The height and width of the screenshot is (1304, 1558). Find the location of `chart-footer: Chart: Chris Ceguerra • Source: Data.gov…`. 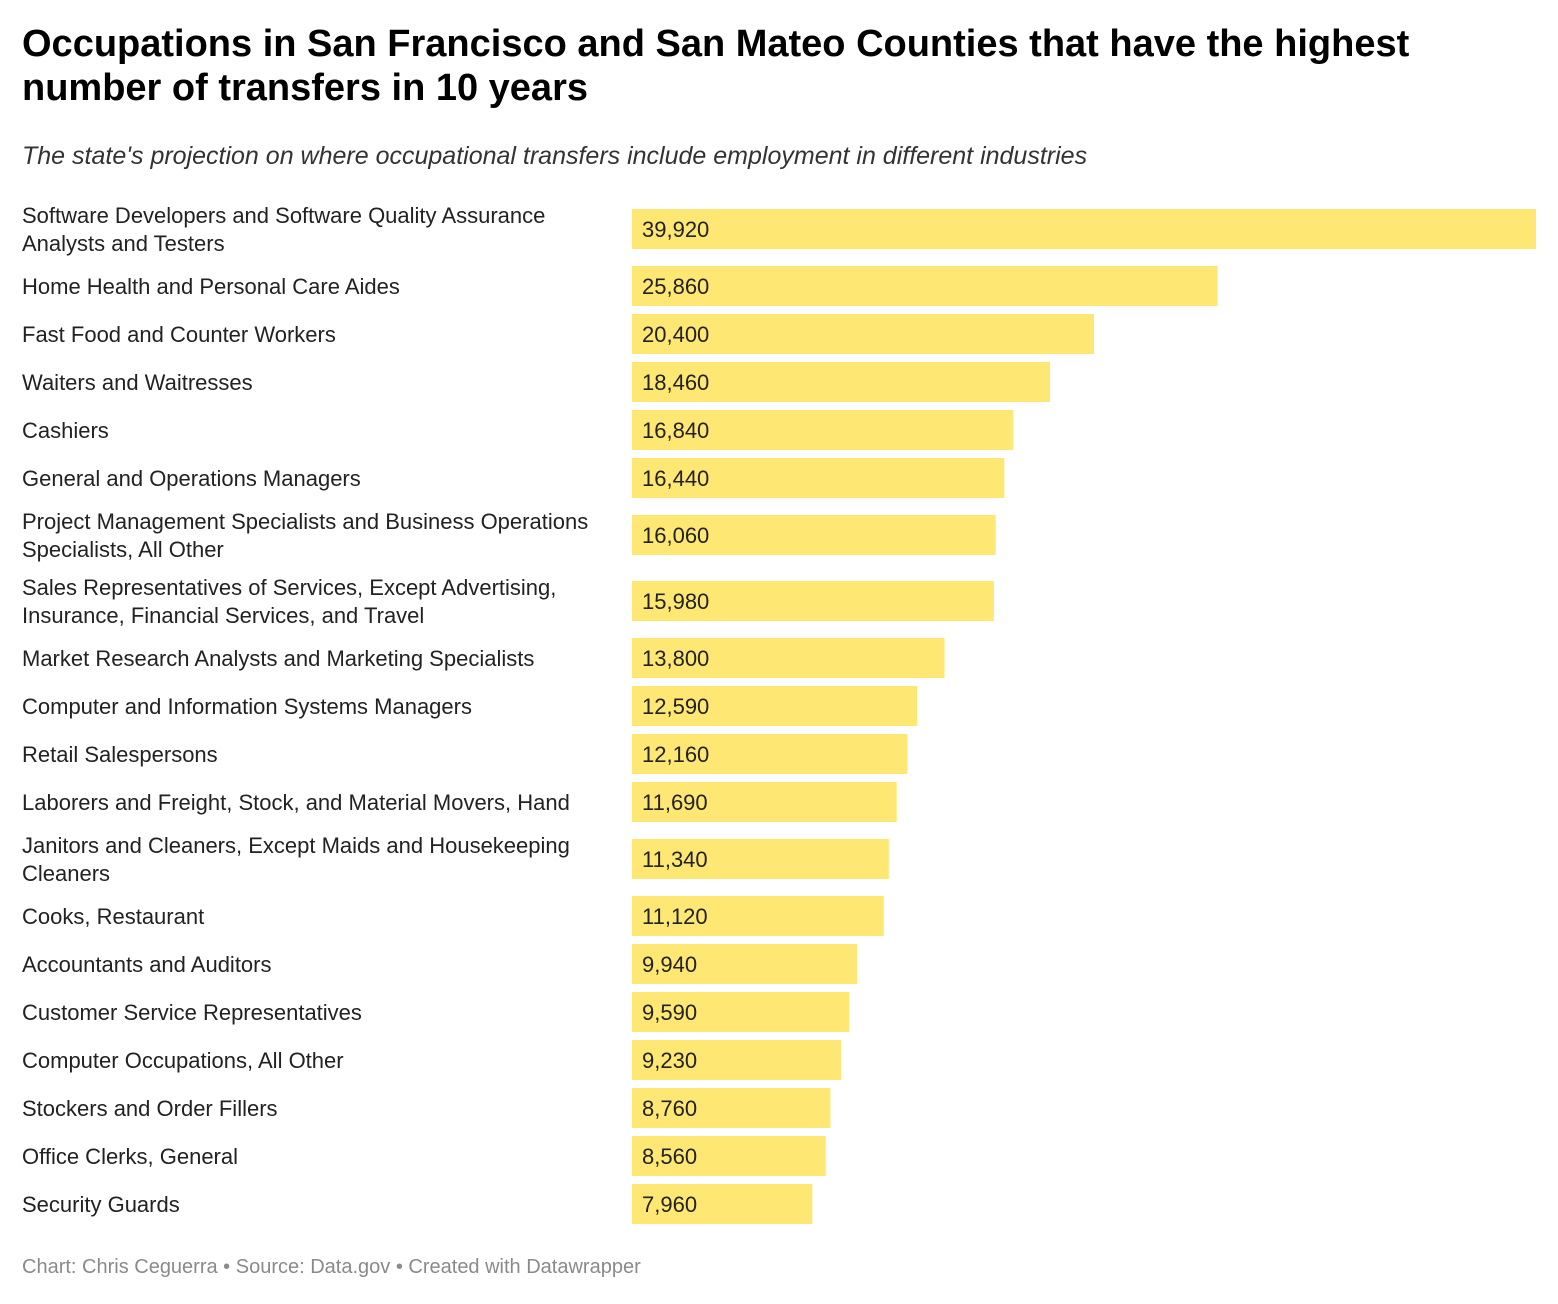

chart-footer: Chart: Chris Ceguerra • Source: Data.gov… is located at coordinates (331, 1267).